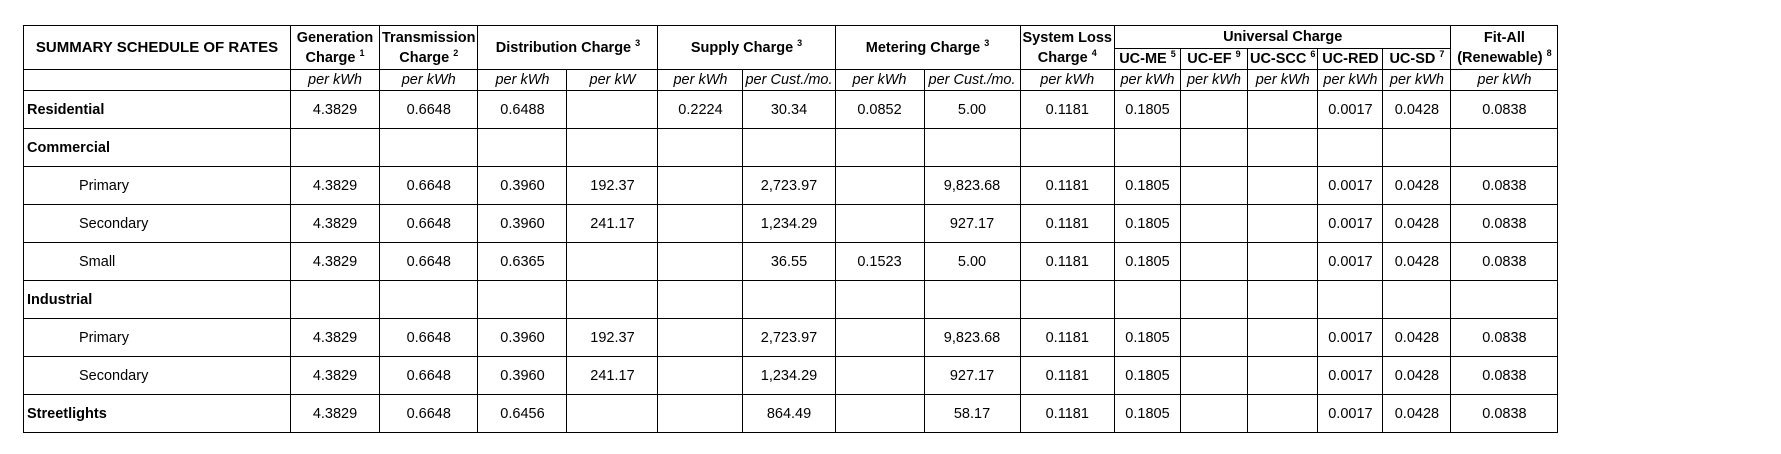  What do you see at coordinates (879, 261) in the screenshot?
I see `rate-cell: 0.1523` at bounding box center [879, 261].